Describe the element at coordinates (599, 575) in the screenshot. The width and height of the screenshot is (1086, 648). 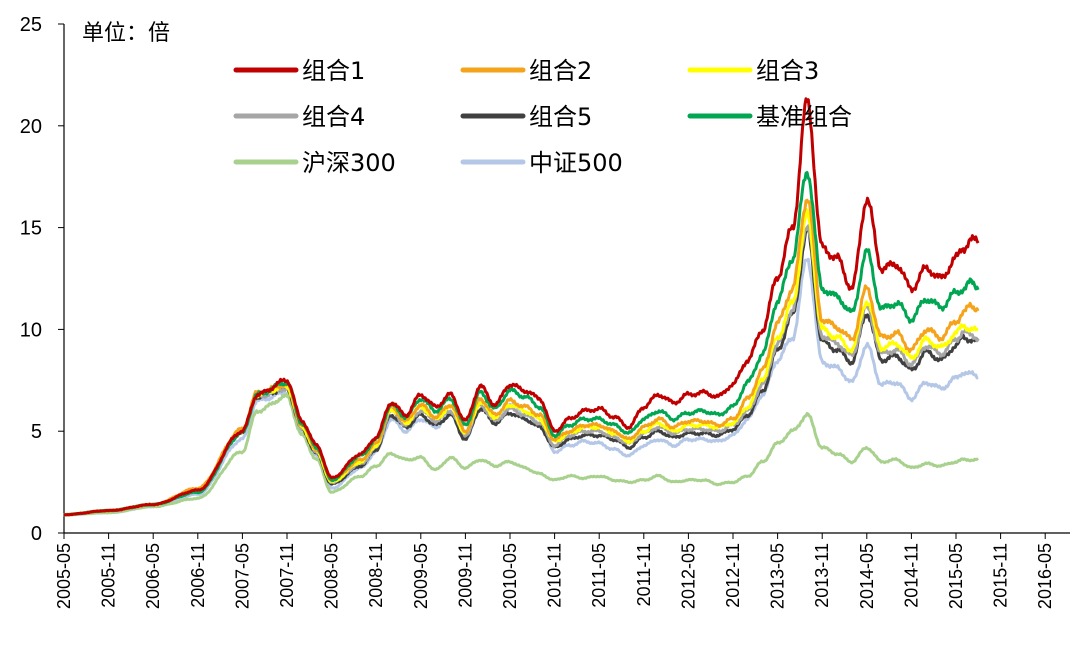
I see `x-tick-label: 2011-05` at that location.